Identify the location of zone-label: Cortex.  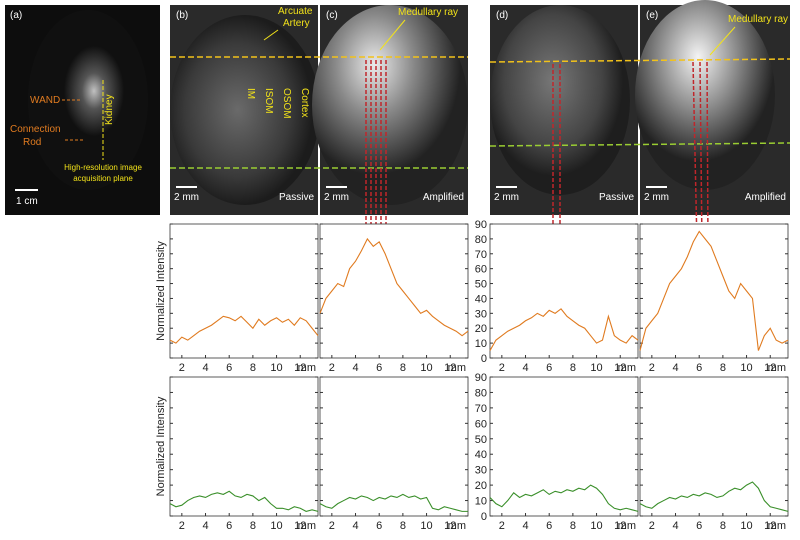
(304, 102).